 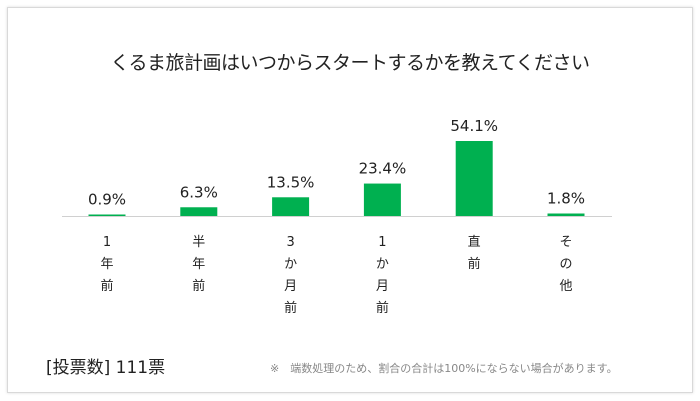 I want to click on data-label: 13.5%, so click(x=291, y=182).